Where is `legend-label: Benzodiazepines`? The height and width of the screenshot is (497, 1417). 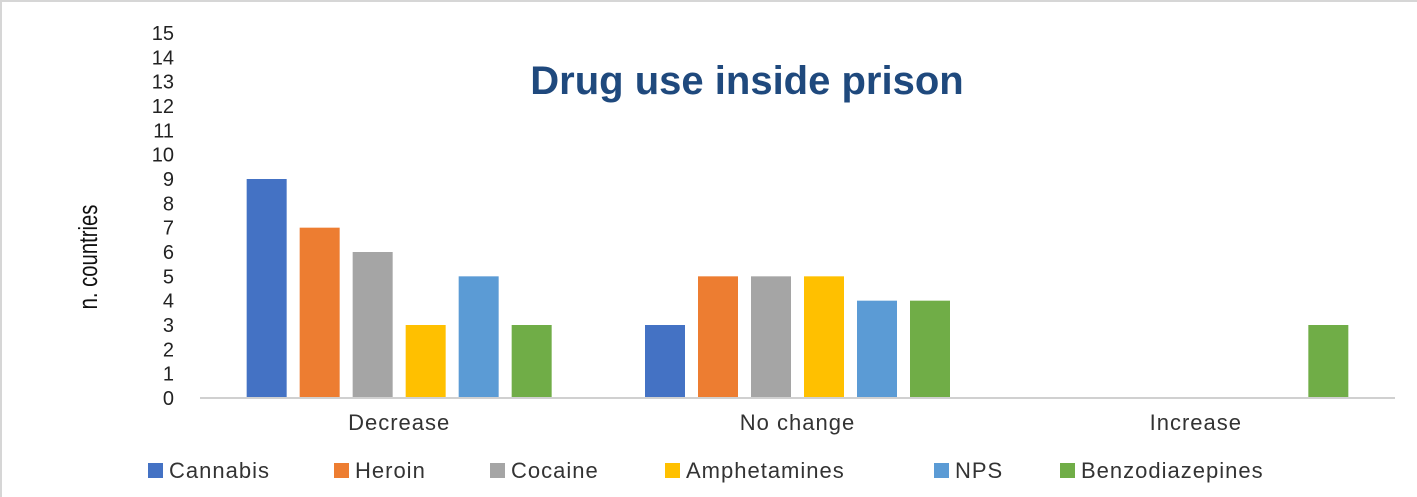
legend-label: Benzodiazepines is located at coordinates (1172, 470).